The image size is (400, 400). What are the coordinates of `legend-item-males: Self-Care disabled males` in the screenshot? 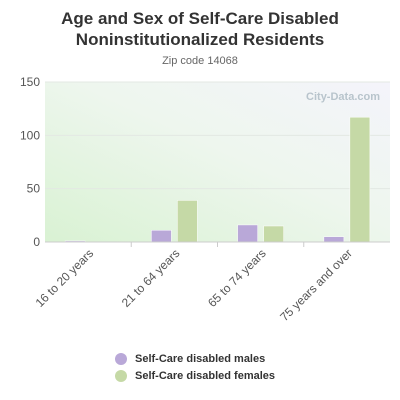 It's located at (195, 358).